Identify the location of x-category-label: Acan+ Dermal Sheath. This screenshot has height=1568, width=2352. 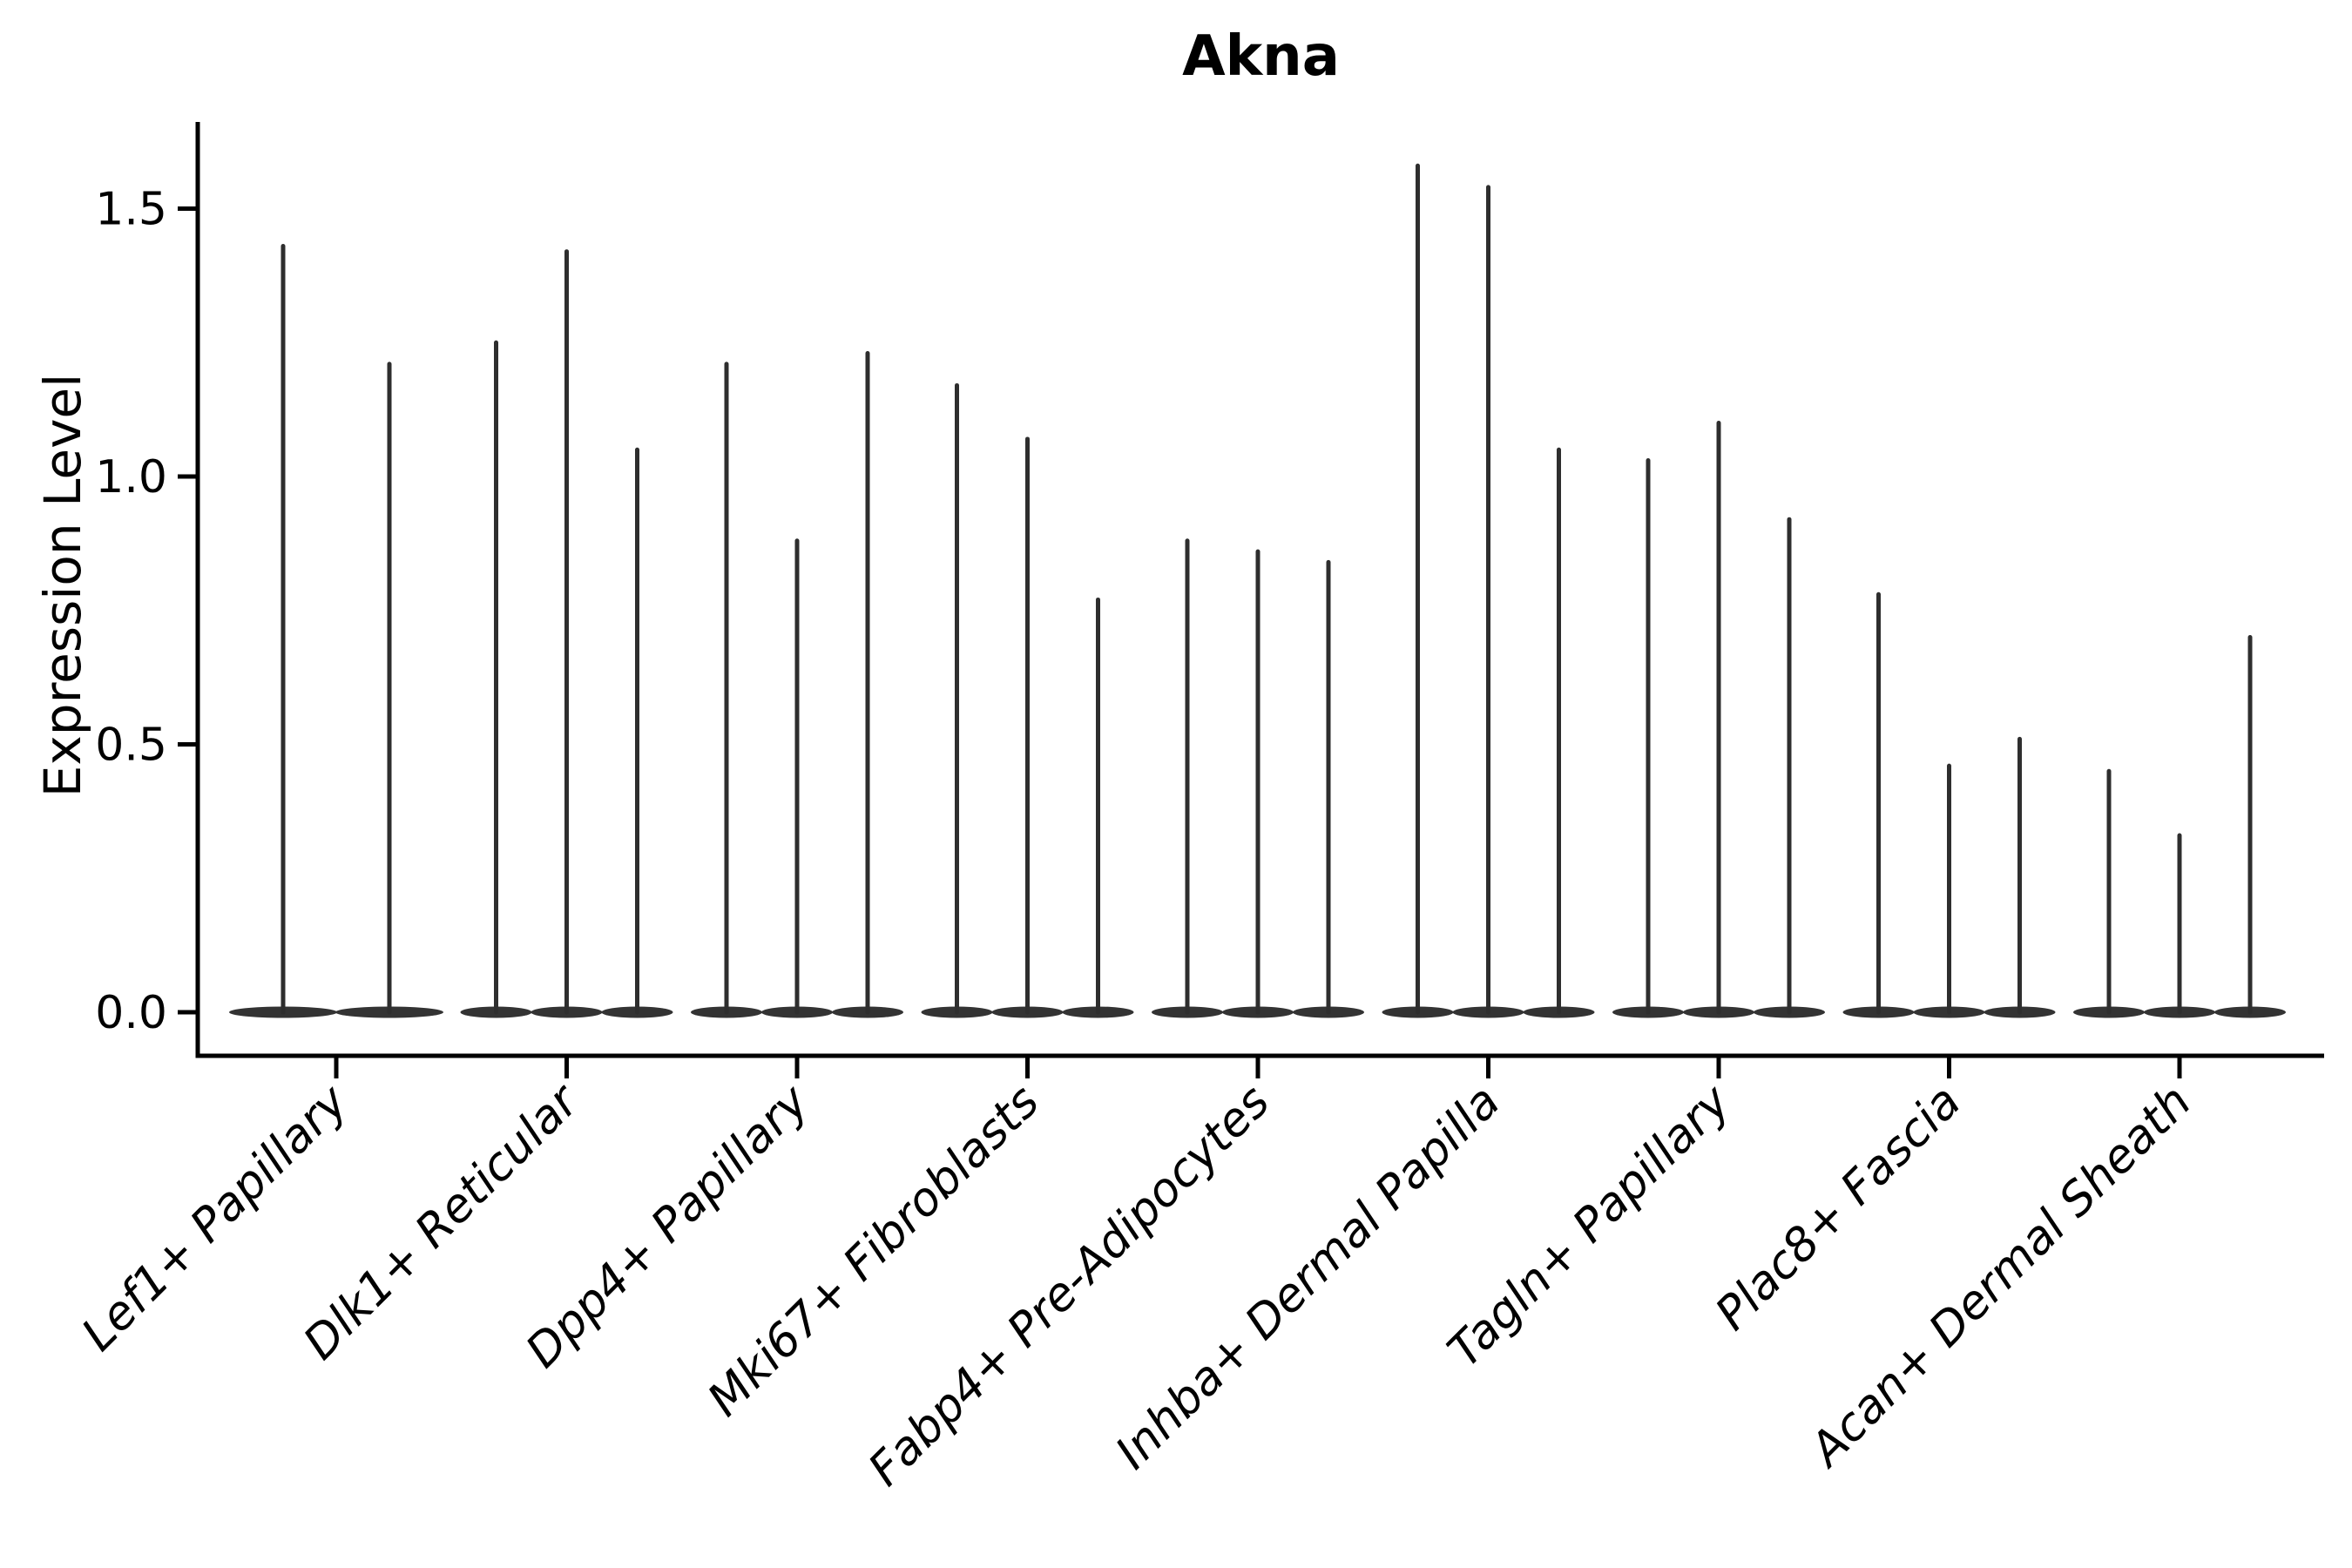
(2001, 1276).